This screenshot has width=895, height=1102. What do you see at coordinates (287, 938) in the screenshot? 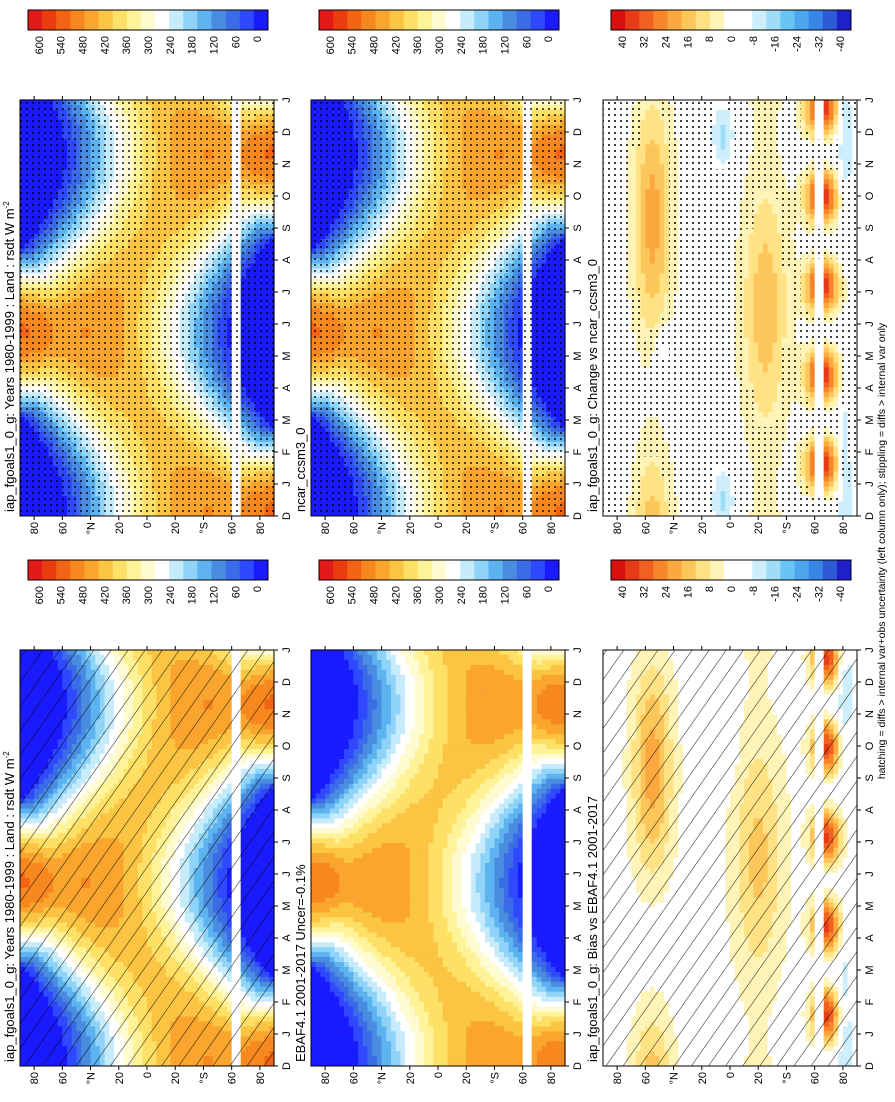
I see `x-tick-label: A` at bounding box center [287, 938].